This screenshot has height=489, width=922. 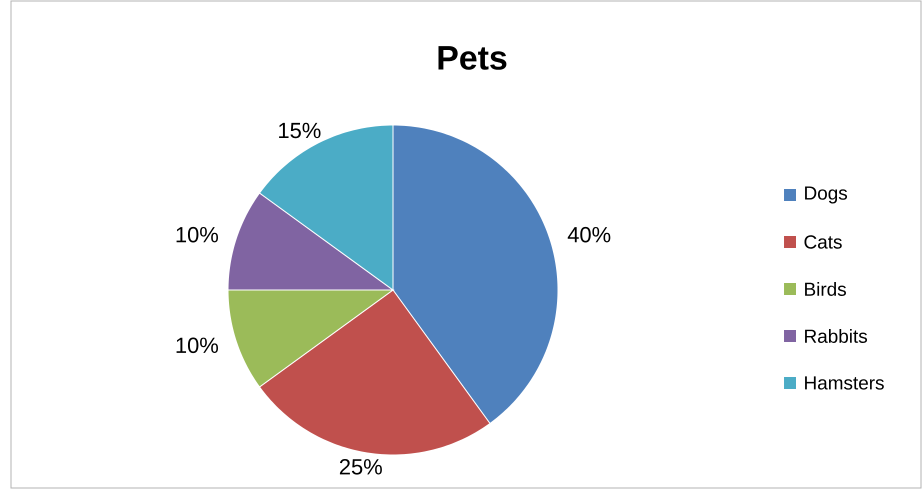 What do you see at coordinates (300, 130) in the screenshot?
I see `data-label: 15%` at bounding box center [300, 130].